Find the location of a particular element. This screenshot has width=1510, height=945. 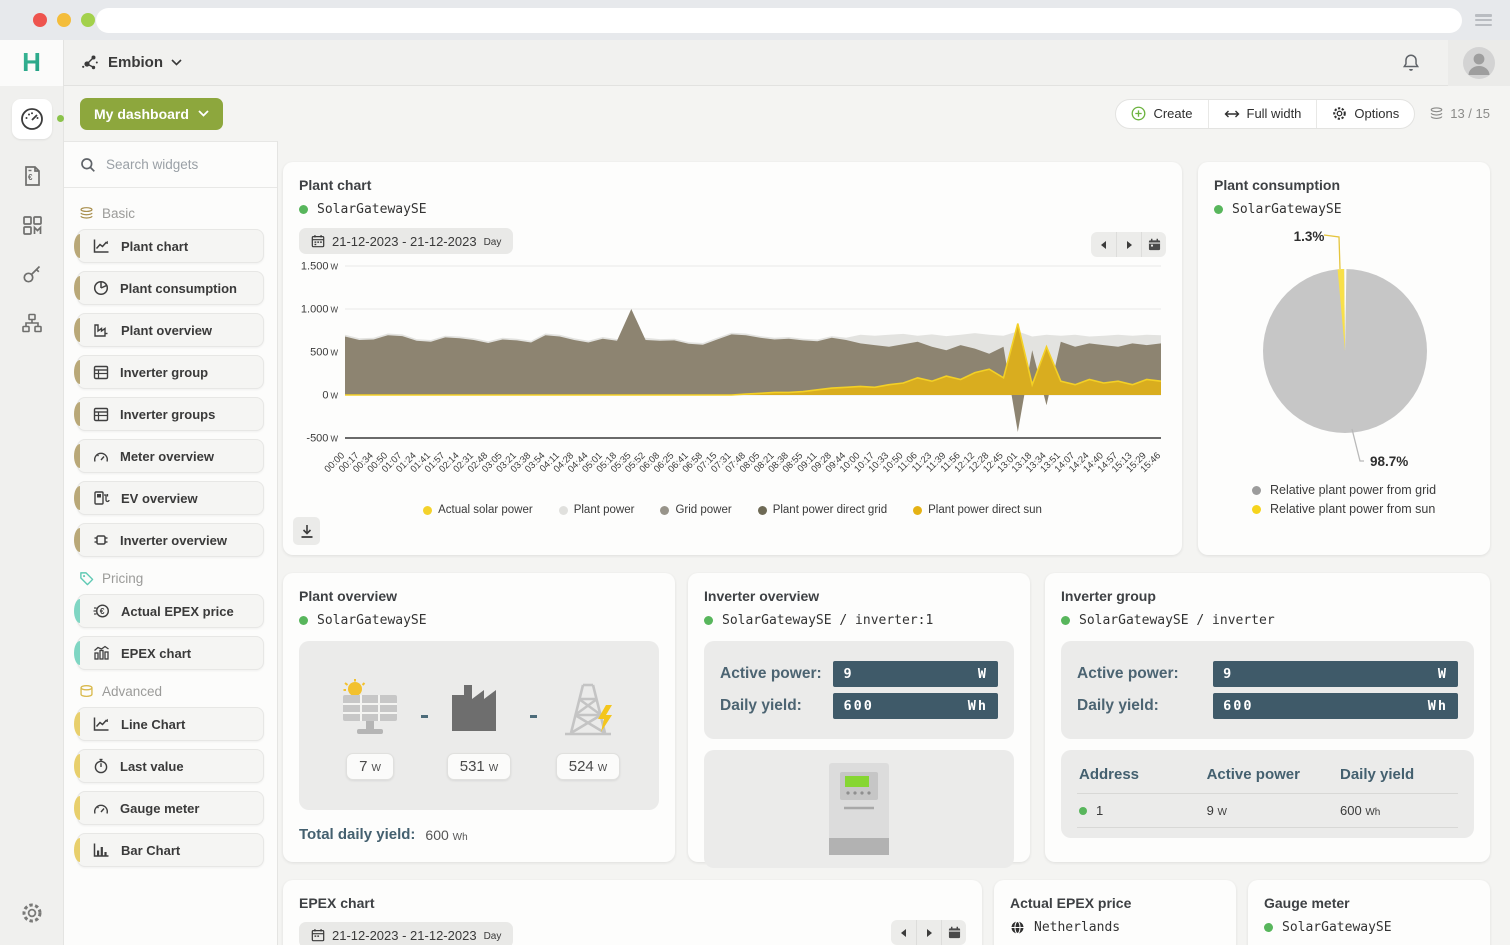

date-mode-label: Day is located at coordinates (492, 242).